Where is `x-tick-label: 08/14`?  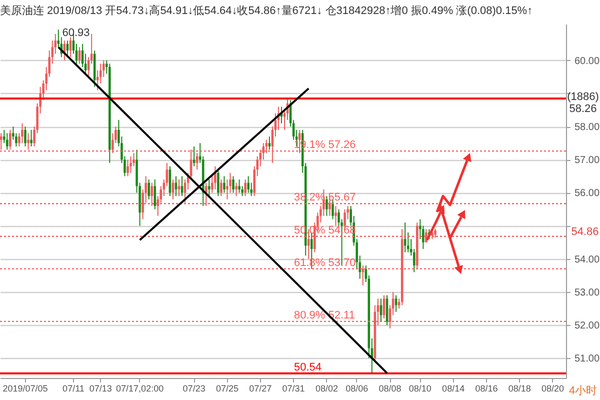 x-tick-label: 08/14 is located at coordinates (453, 389).